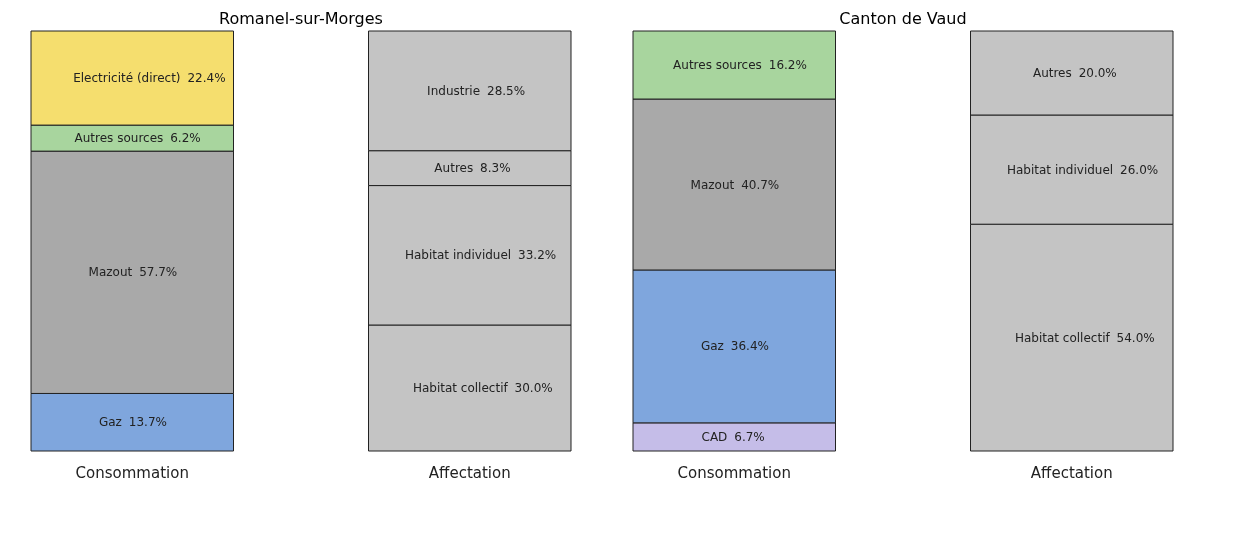 The width and height of the screenshot is (1235, 539). Describe the element at coordinates (147, 422) in the screenshot. I see `data-label: 13.7%` at that location.